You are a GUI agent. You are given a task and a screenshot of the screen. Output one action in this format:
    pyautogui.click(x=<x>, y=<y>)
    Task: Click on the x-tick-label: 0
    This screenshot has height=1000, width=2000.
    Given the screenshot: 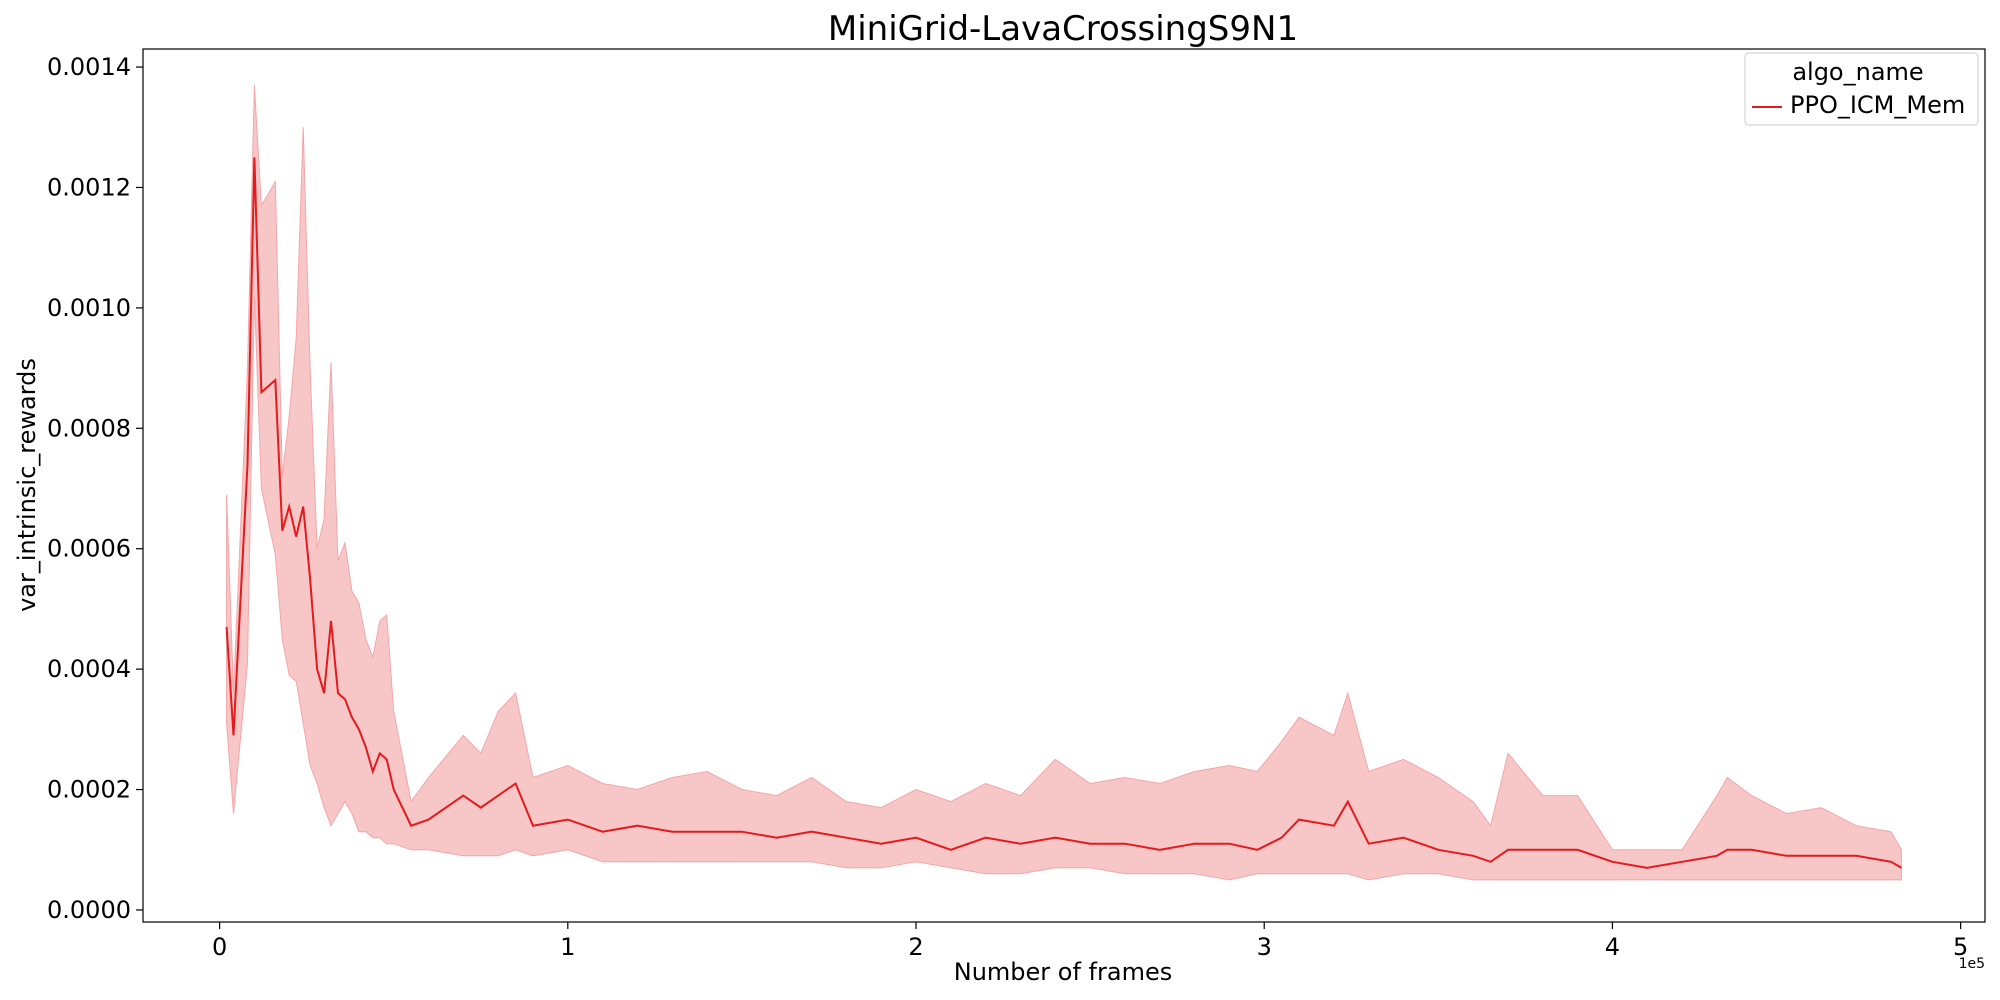 What is the action you would take?
    pyautogui.click(x=219, y=947)
    